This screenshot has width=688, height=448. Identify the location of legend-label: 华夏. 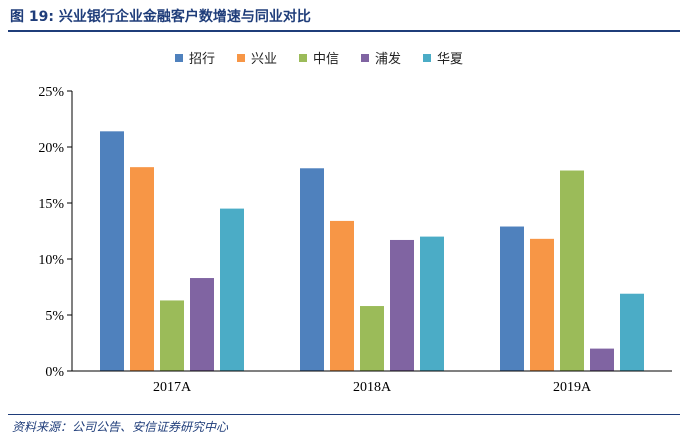
(450, 59).